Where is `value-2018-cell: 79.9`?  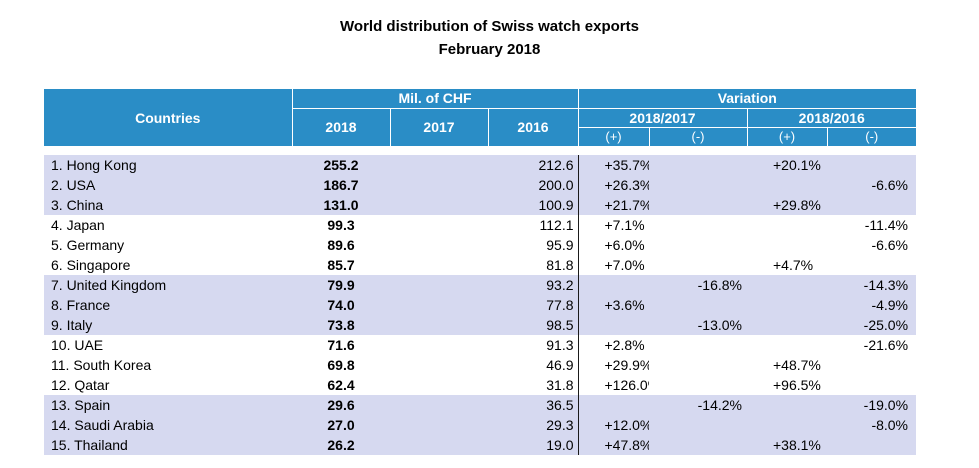
value-2018-cell: 79.9 is located at coordinates (341, 285).